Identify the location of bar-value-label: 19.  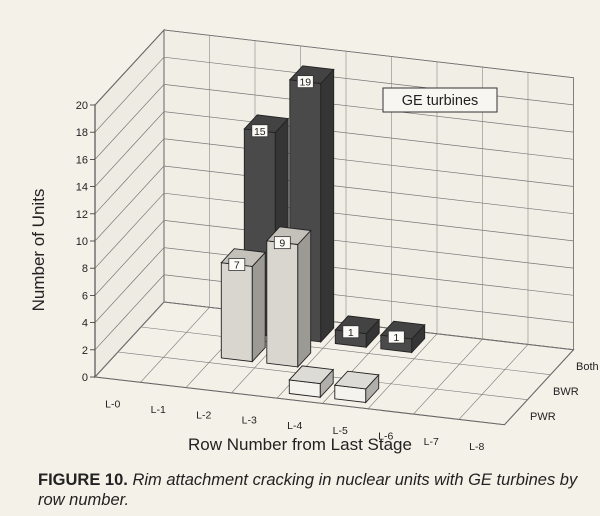
(305, 83).